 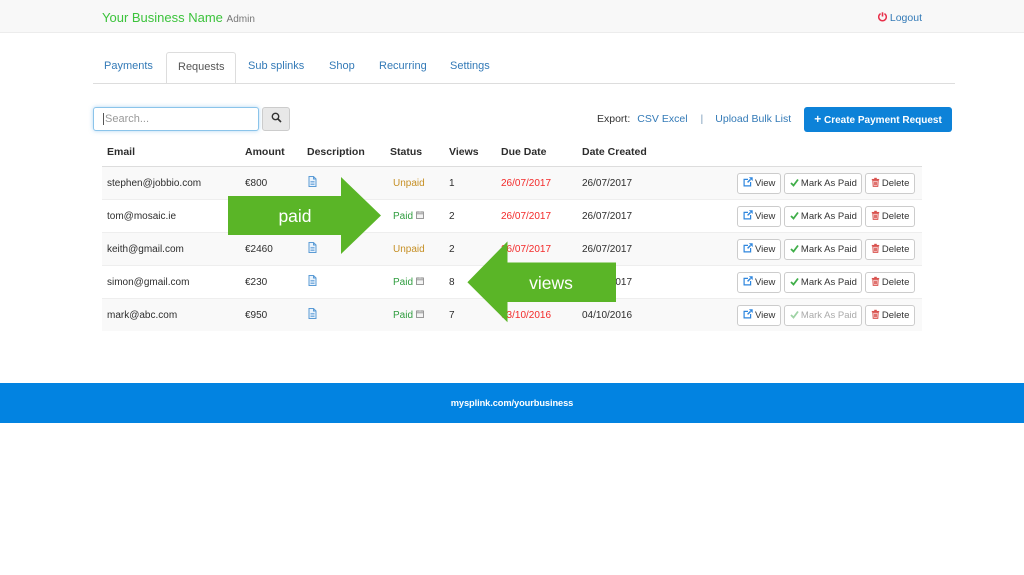 I want to click on svg-text: paid, so click(x=294, y=216).